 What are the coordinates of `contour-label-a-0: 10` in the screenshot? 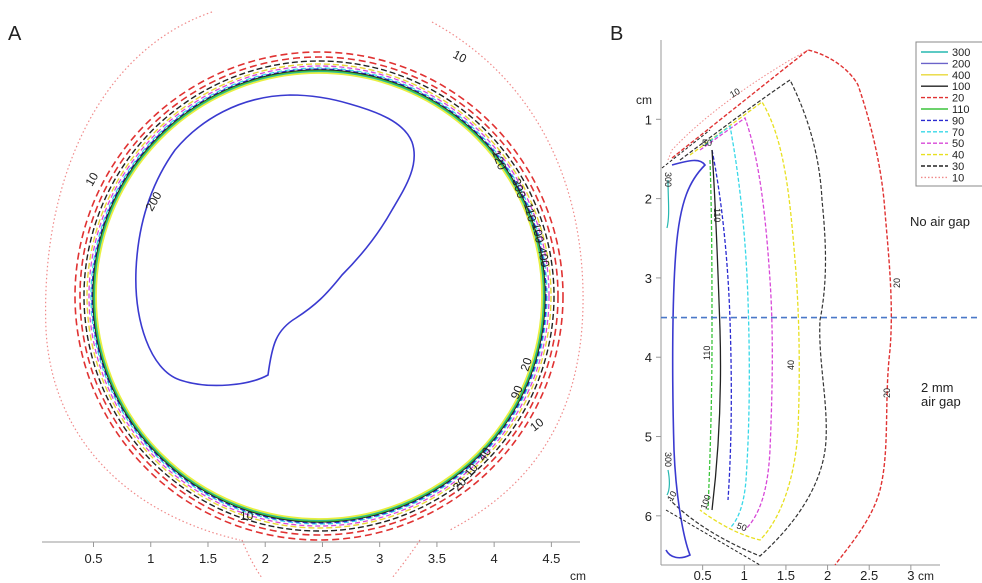 It's located at (91, 179).